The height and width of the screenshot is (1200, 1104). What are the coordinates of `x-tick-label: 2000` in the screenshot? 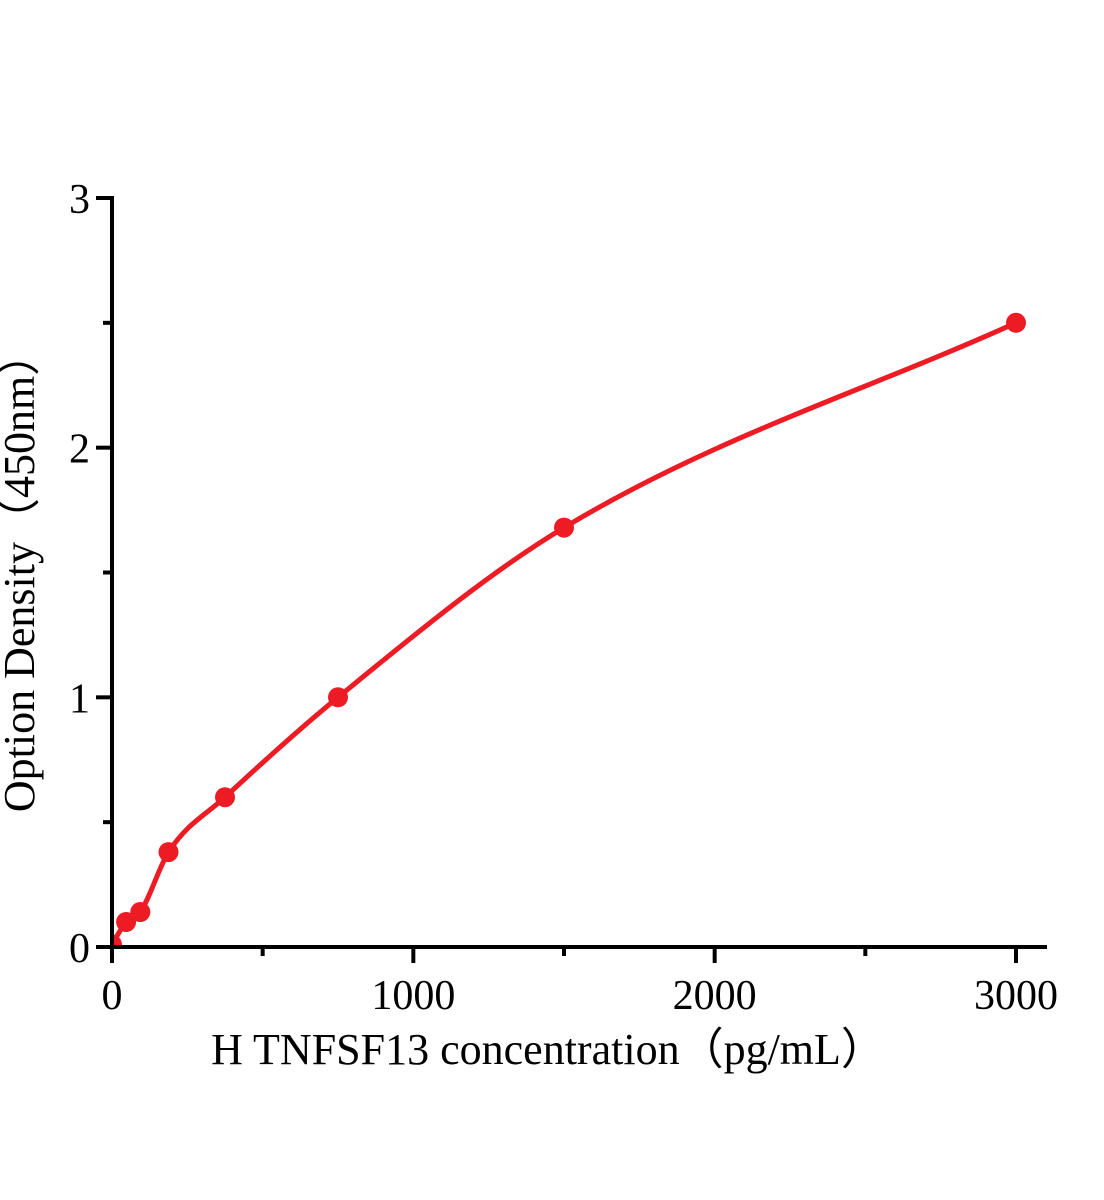 It's located at (715, 996).